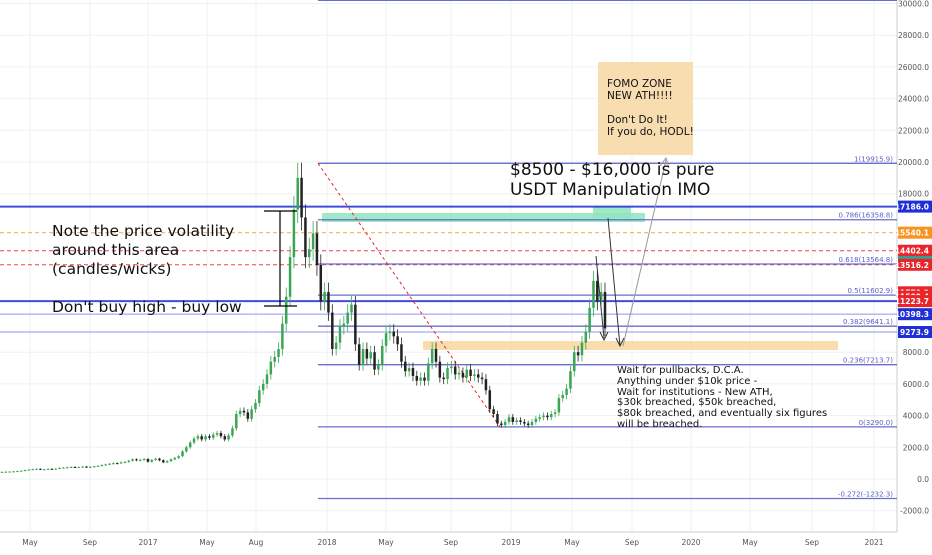  What do you see at coordinates (865, 495) in the screenshot?
I see `fib-label: -0.272(-1232.3)` at bounding box center [865, 495].